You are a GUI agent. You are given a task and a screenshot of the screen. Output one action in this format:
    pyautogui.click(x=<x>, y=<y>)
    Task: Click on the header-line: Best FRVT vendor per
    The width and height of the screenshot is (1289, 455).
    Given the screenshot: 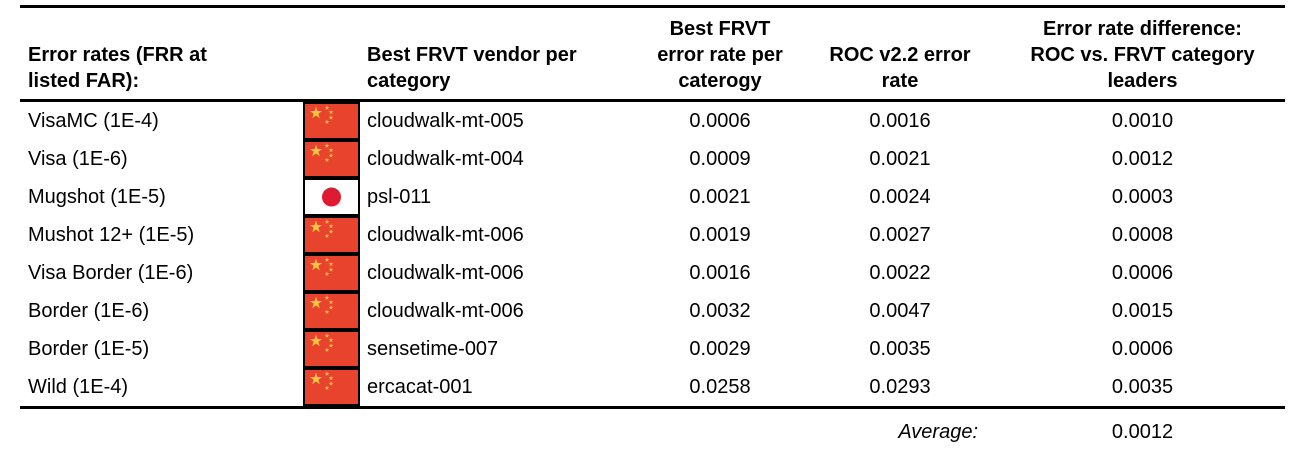 What is the action you would take?
    pyautogui.click(x=472, y=55)
    